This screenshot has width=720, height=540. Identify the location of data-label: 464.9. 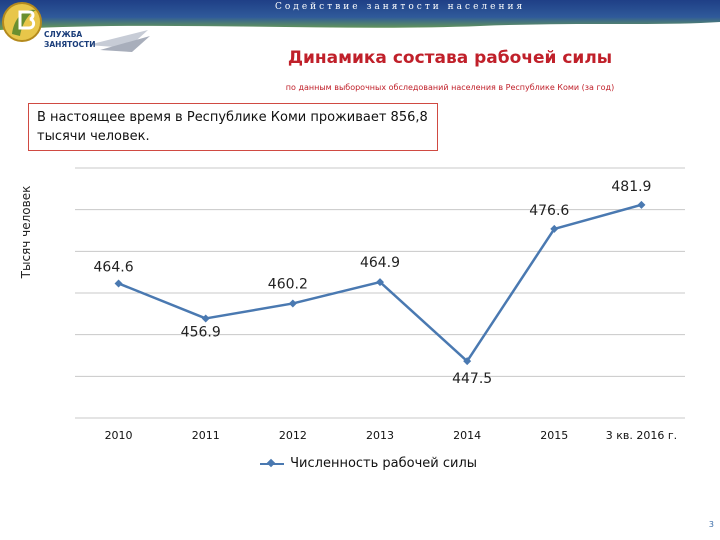
(380, 263).